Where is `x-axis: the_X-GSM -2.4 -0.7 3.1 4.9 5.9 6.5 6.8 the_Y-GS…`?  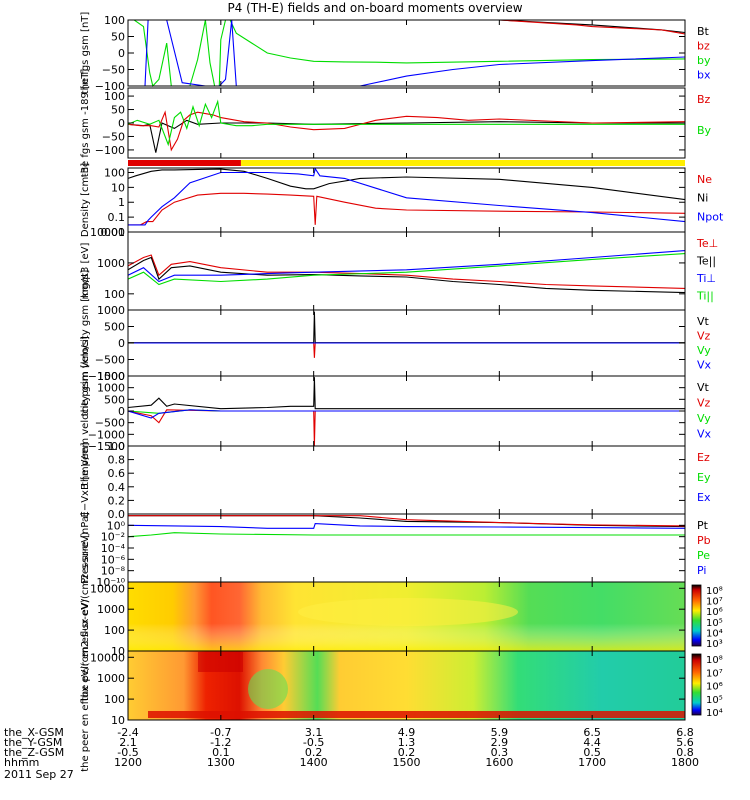
x-axis: the_X-GSM -2.4 -0.7 3.1 4.9 5.9 6.5 6.8 the_Y-GS… is located at coordinates (351, 753).